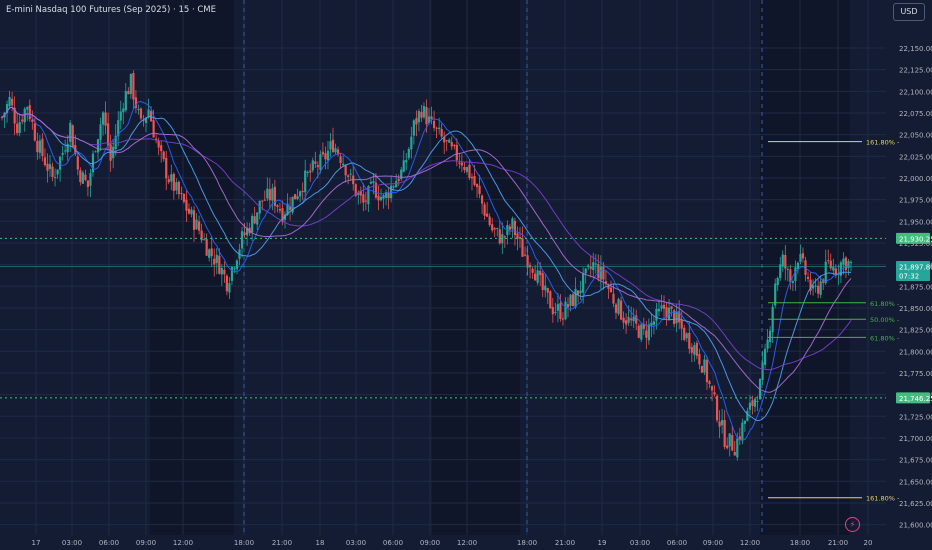 The image size is (932, 550). What do you see at coordinates (915, 179) in the screenshot?
I see `y-tick-label: 22,000.00` at bounding box center [915, 179].